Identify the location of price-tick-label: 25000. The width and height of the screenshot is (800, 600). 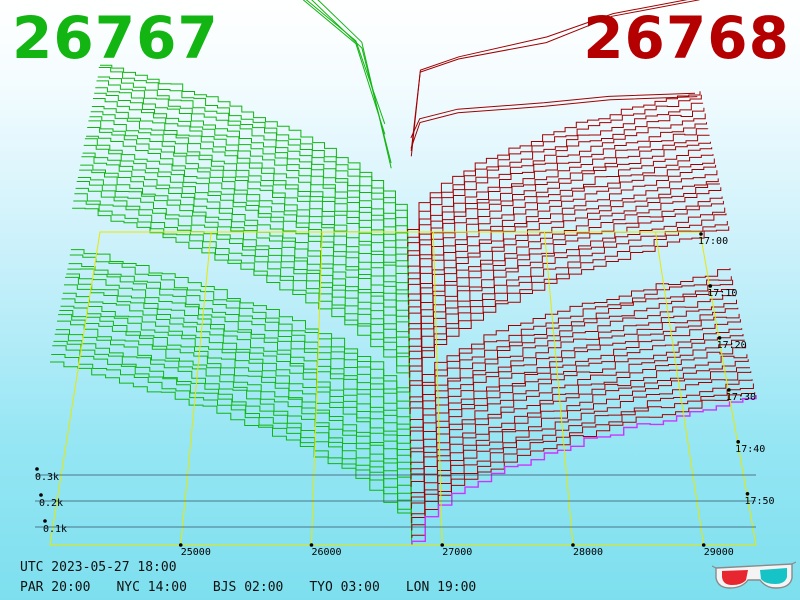
(196, 552).